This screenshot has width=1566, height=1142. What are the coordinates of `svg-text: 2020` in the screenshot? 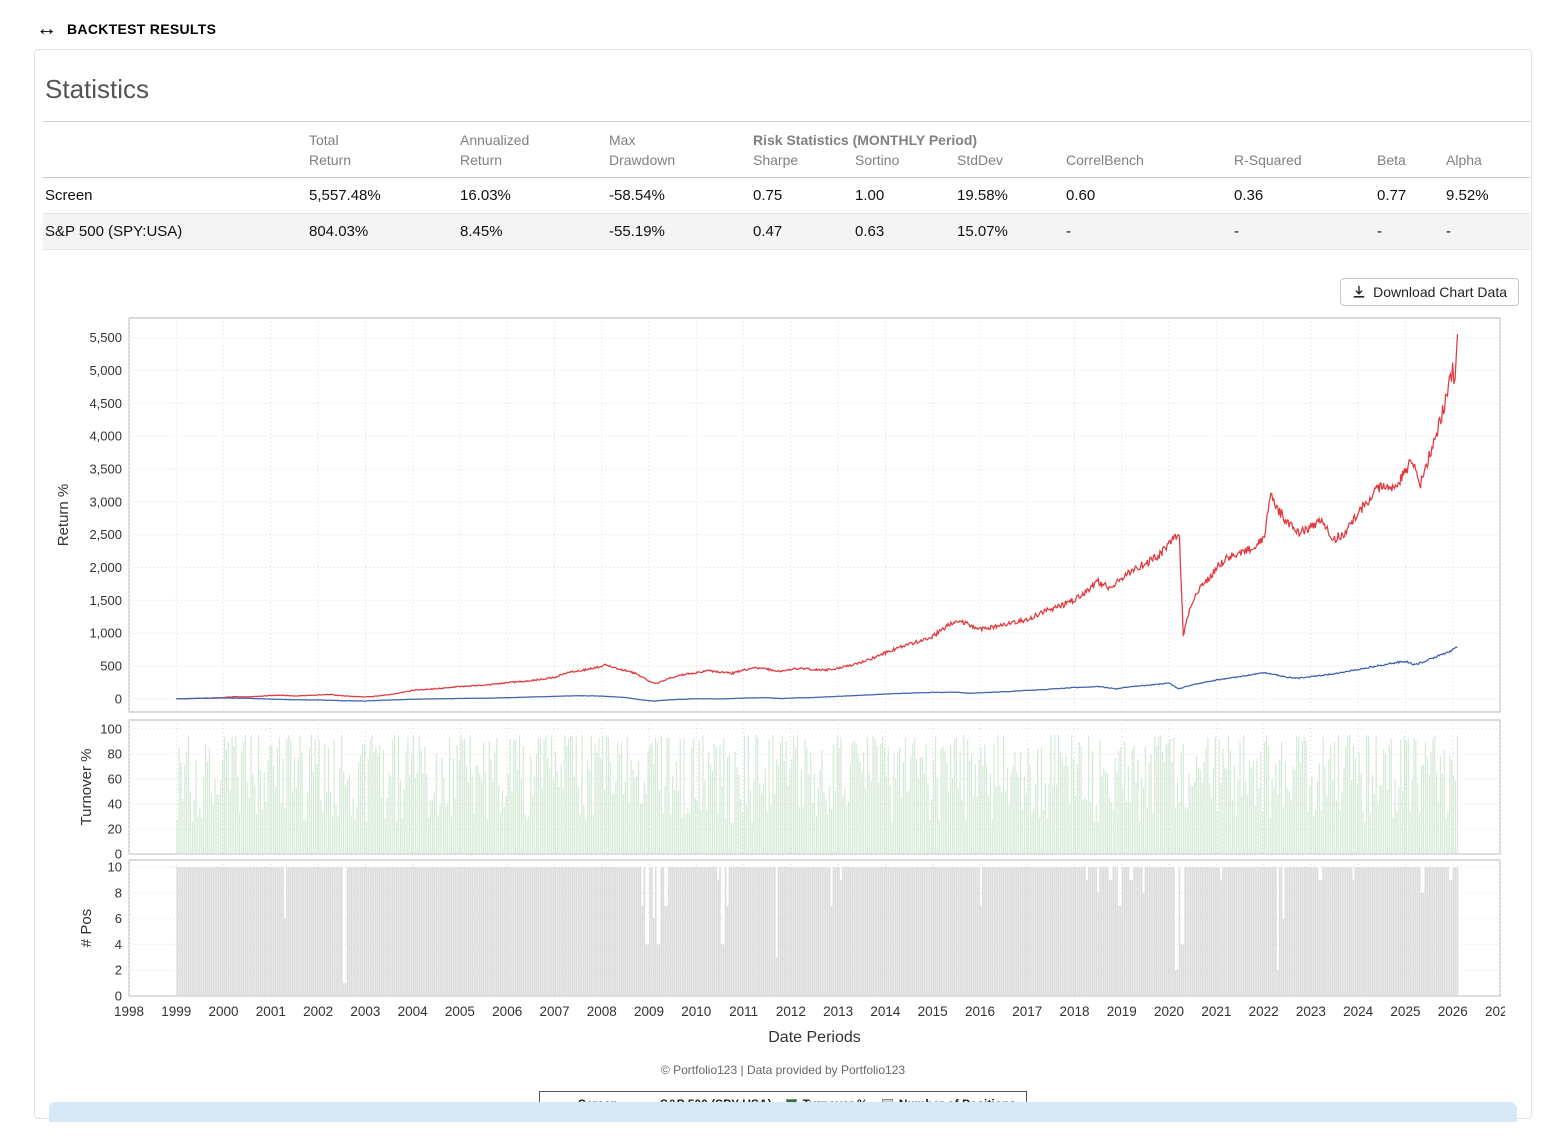 It's located at (1169, 1011).